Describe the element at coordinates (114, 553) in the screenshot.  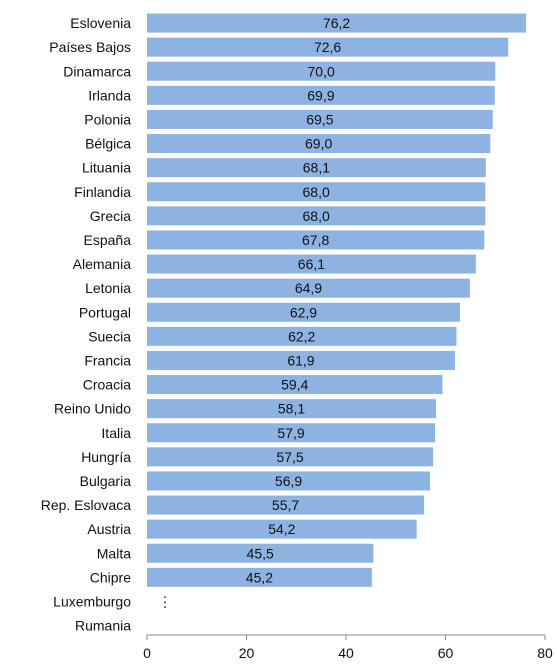
I see `category-label: Malta` at that location.